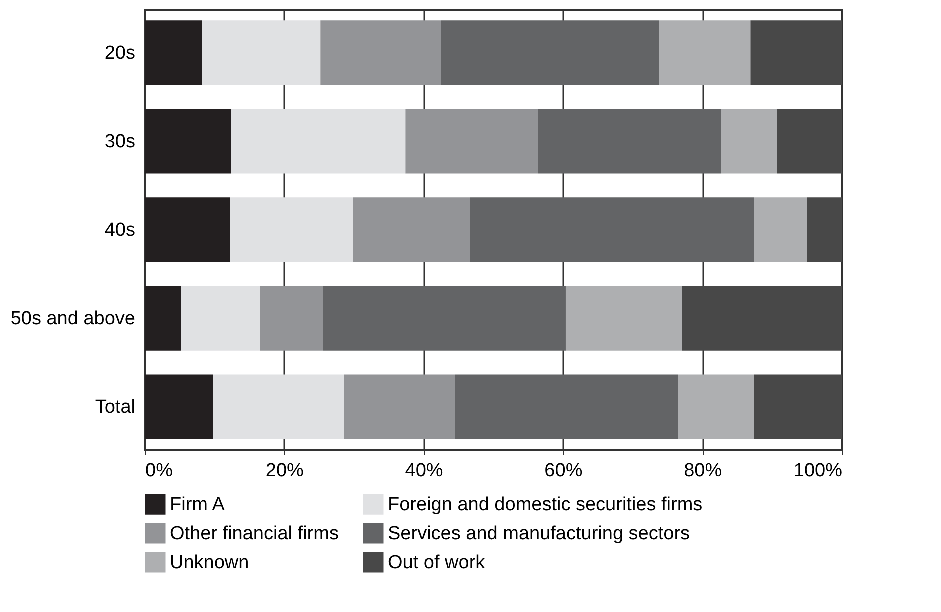 This screenshot has width=941, height=612. I want to click on legend-label: Firm A, so click(198, 505).